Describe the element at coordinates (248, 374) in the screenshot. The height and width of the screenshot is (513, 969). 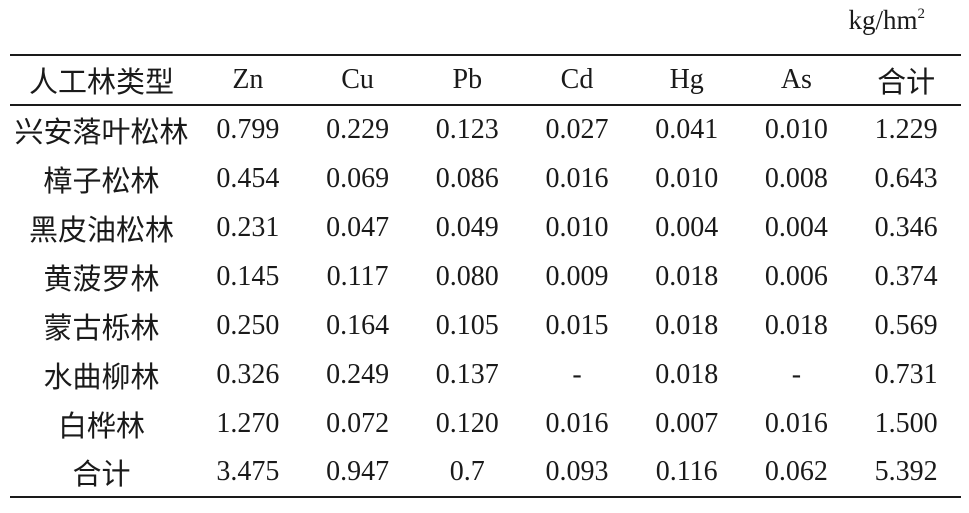
I see `cell-zn: 0.326` at that location.